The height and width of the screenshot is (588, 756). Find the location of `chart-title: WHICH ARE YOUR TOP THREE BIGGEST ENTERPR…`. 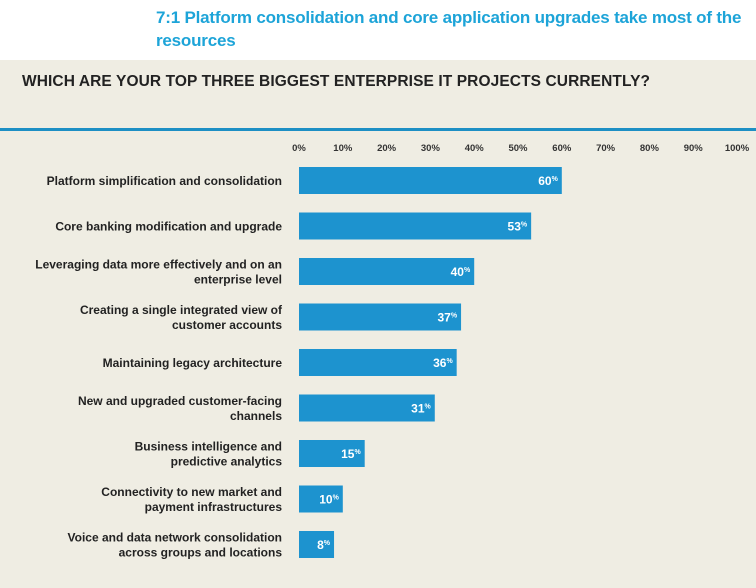

chart-title: WHICH ARE YOUR TOP THREE BIGGEST ENTERPR… is located at coordinates (336, 81).